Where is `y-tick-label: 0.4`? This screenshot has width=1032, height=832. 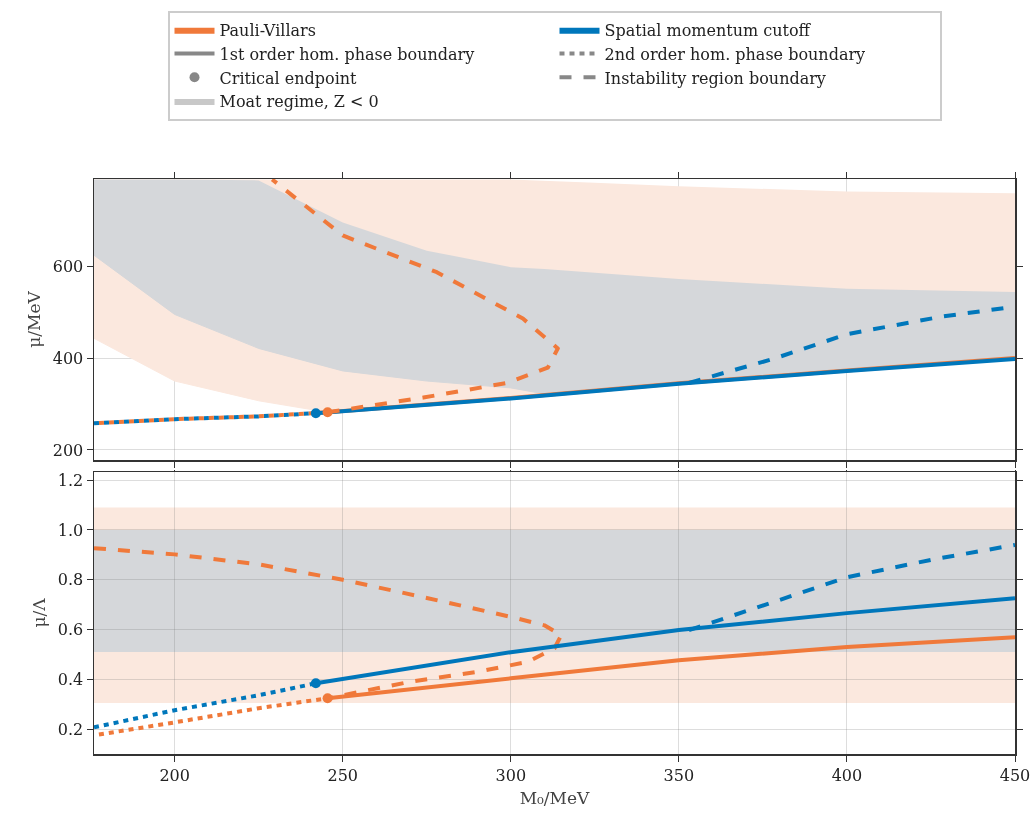 y-tick-label: 0.4 is located at coordinates (70, 679).